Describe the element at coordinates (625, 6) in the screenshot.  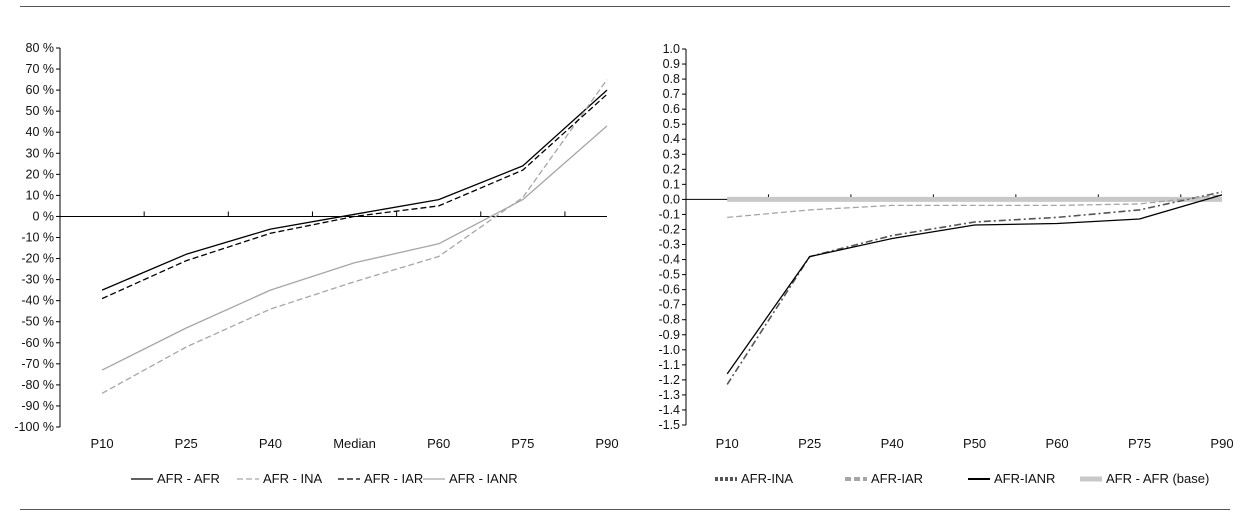
I see `top-rule` at that location.